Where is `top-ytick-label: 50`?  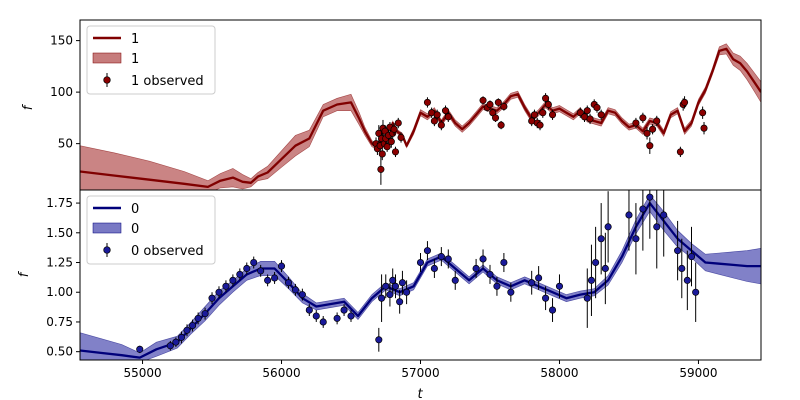 top-ytick-label: 50 is located at coordinates (65, 144).